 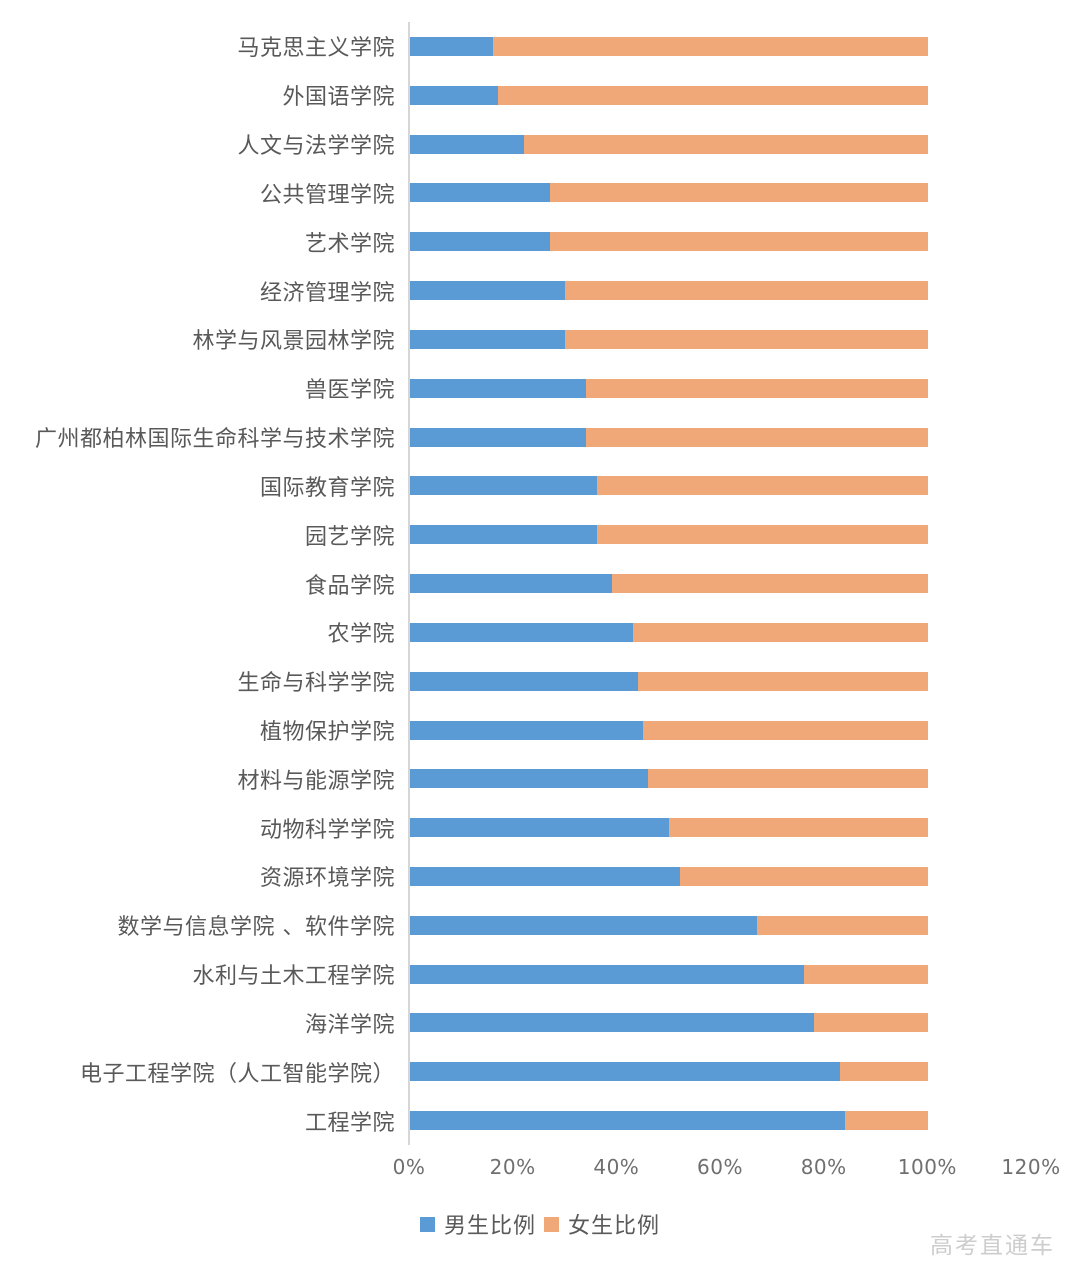 What do you see at coordinates (327, 293) in the screenshot?
I see `category-label: 经济管理学院` at bounding box center [327, 293].